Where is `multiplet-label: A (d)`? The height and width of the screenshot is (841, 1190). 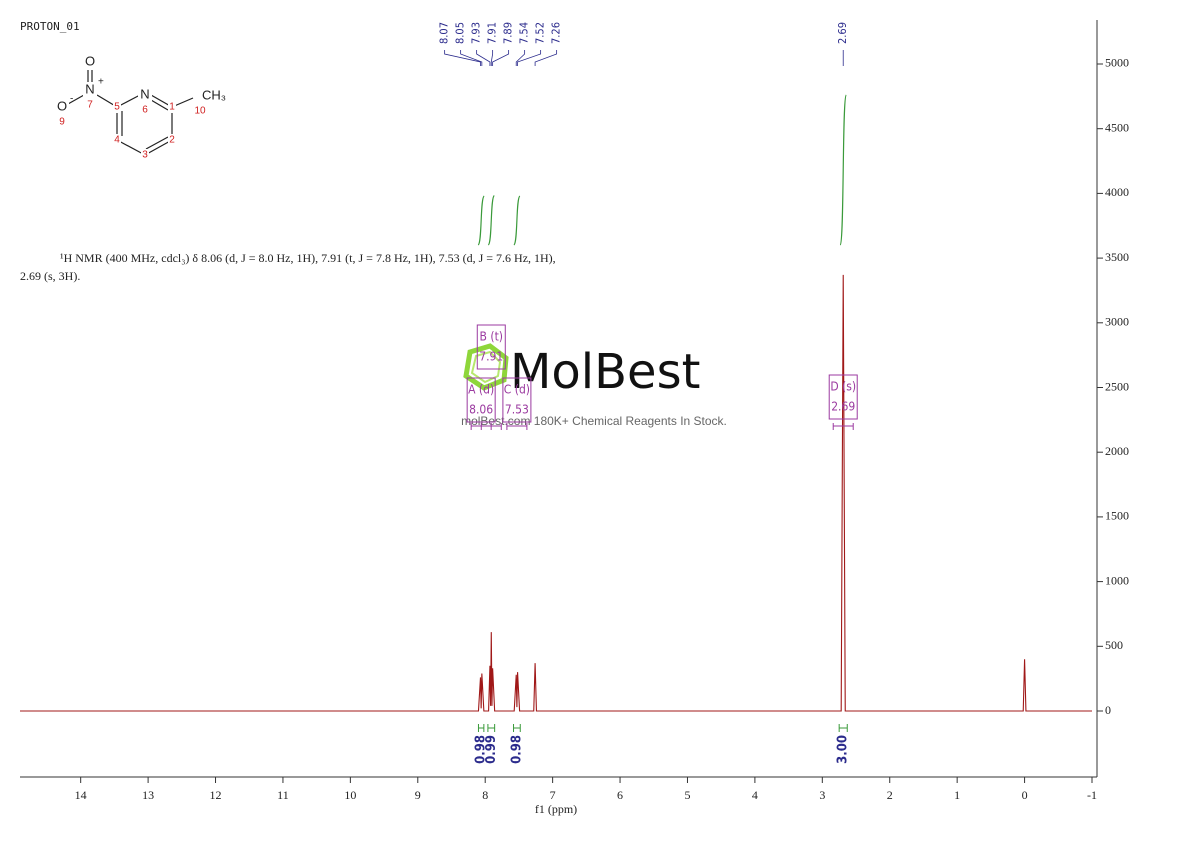
multiplet-label: A (d) is located at coordinates (481, 390).